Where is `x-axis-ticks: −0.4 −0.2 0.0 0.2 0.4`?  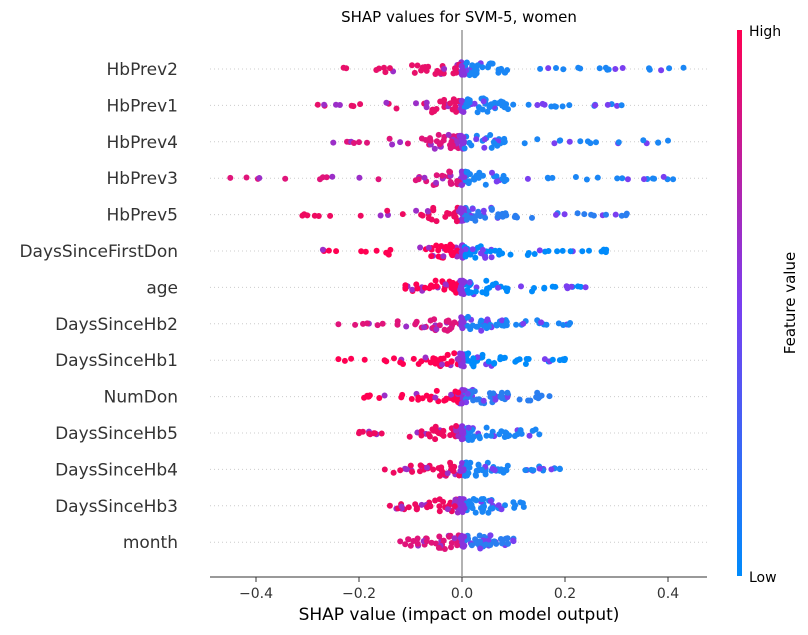
x-axis-ticks: −0.4 −0.2 0.0 0.2 0.4 is located at coordinates (459, 589).